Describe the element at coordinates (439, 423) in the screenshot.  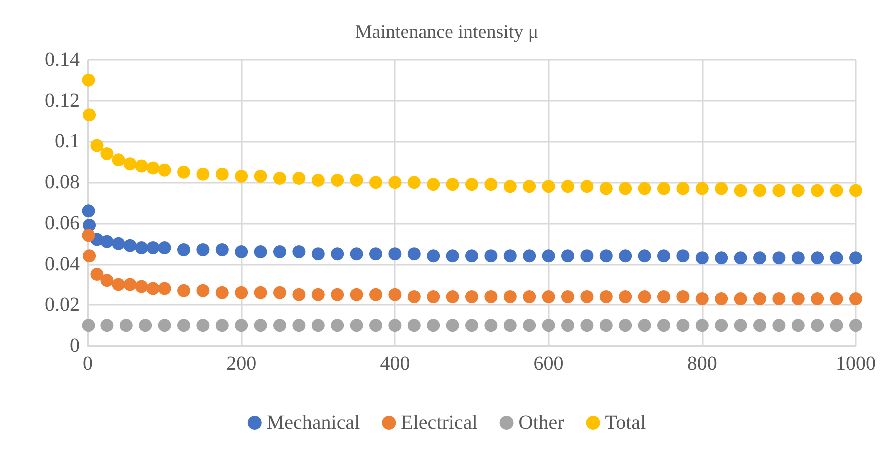
I see `legend-label: Electrical` at that location.